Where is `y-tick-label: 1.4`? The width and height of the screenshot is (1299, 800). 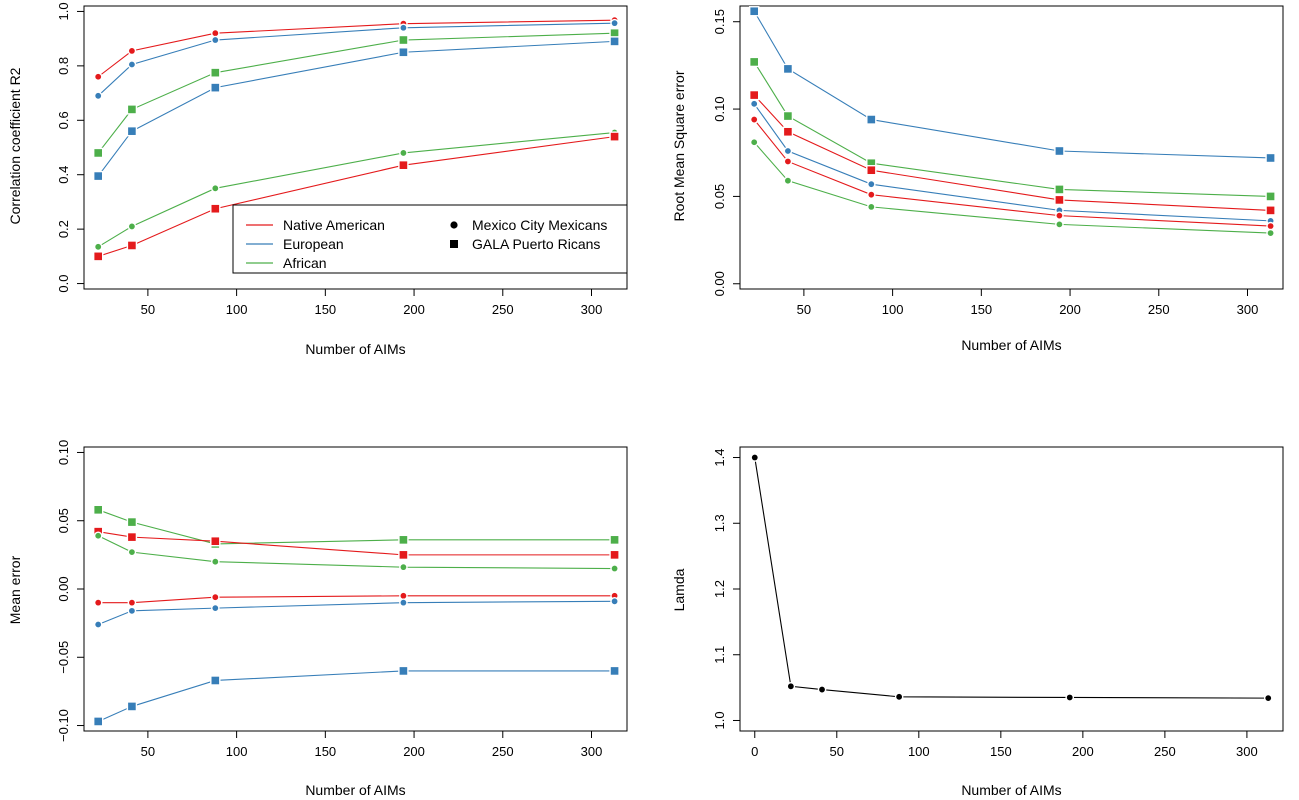
y-tick-label: 1.4 is located at coordinates (719, 457).